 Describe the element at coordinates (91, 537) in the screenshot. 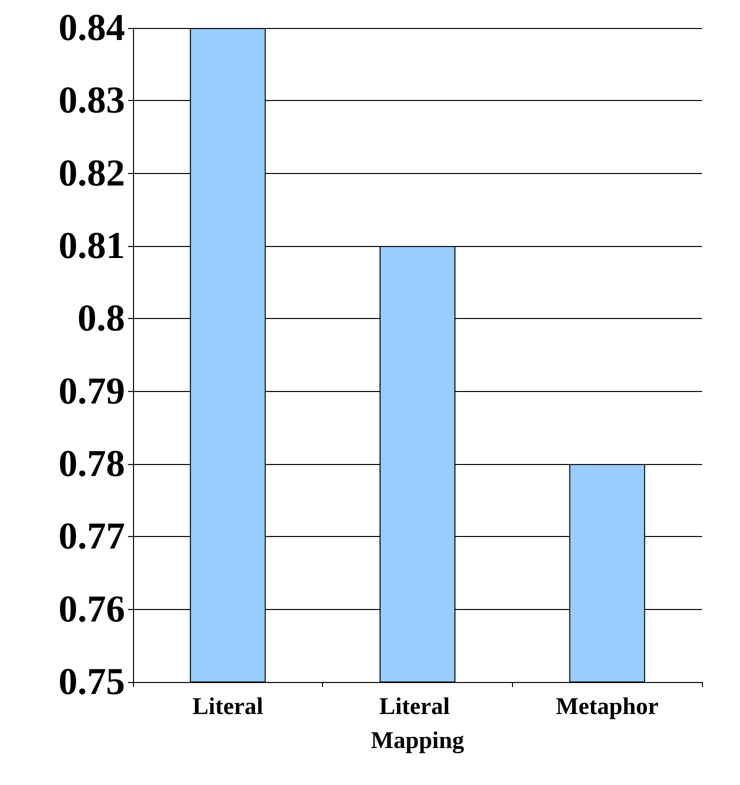

I see `y-tick-label: 0.77` at that location.